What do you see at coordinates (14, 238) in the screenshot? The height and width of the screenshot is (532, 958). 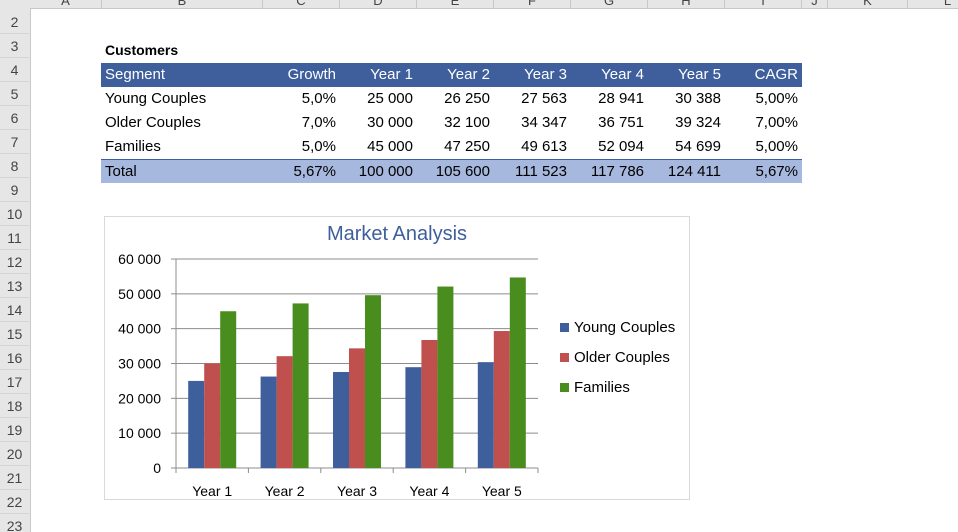 I see `row-header-11: 11` at bounding box center [14, 238].